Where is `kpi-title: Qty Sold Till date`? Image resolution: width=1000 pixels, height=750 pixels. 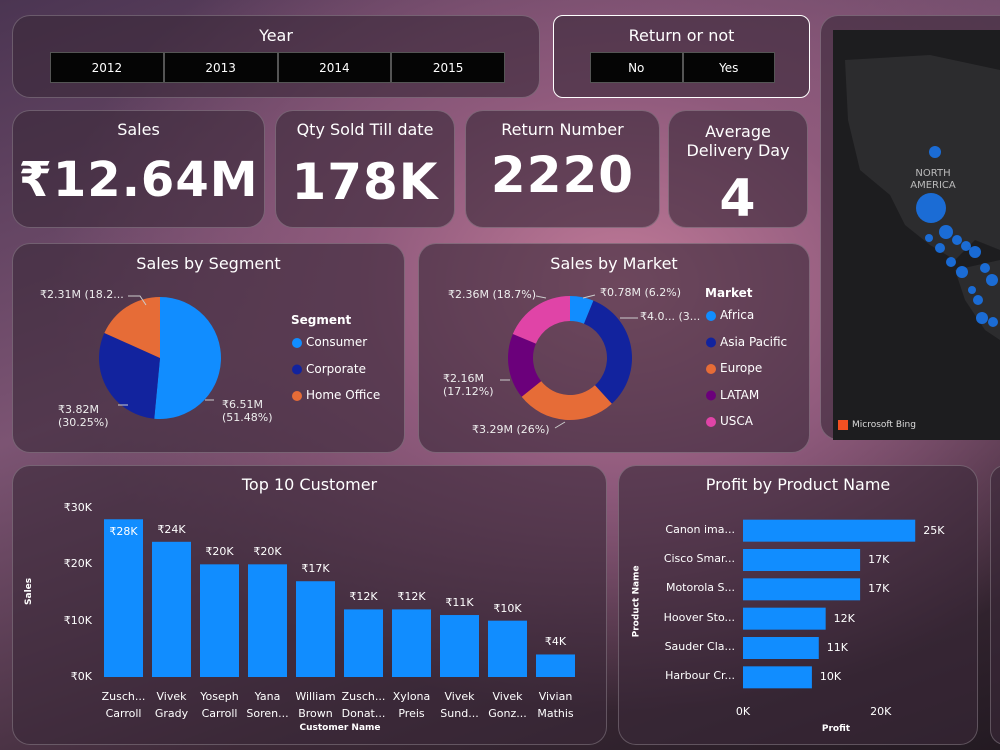
kpi-title: Qty Sold Till date is located at coordinates (365, 129).